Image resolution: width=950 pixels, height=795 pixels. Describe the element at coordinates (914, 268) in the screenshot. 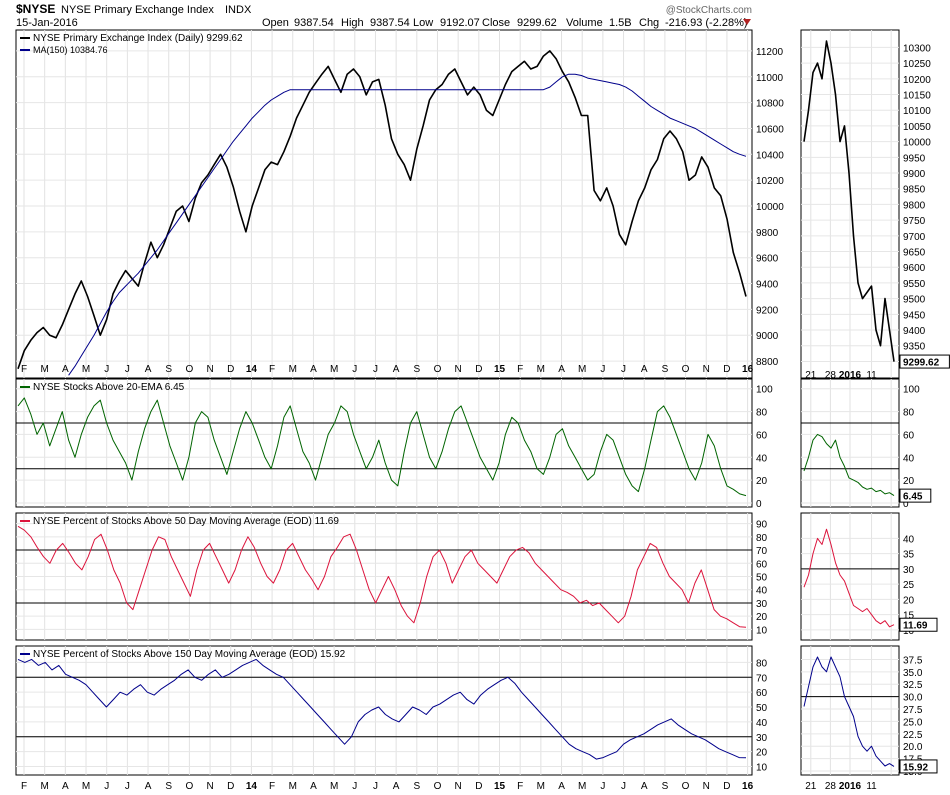

I see `zoom-y-tick-label: 9600` at that location.